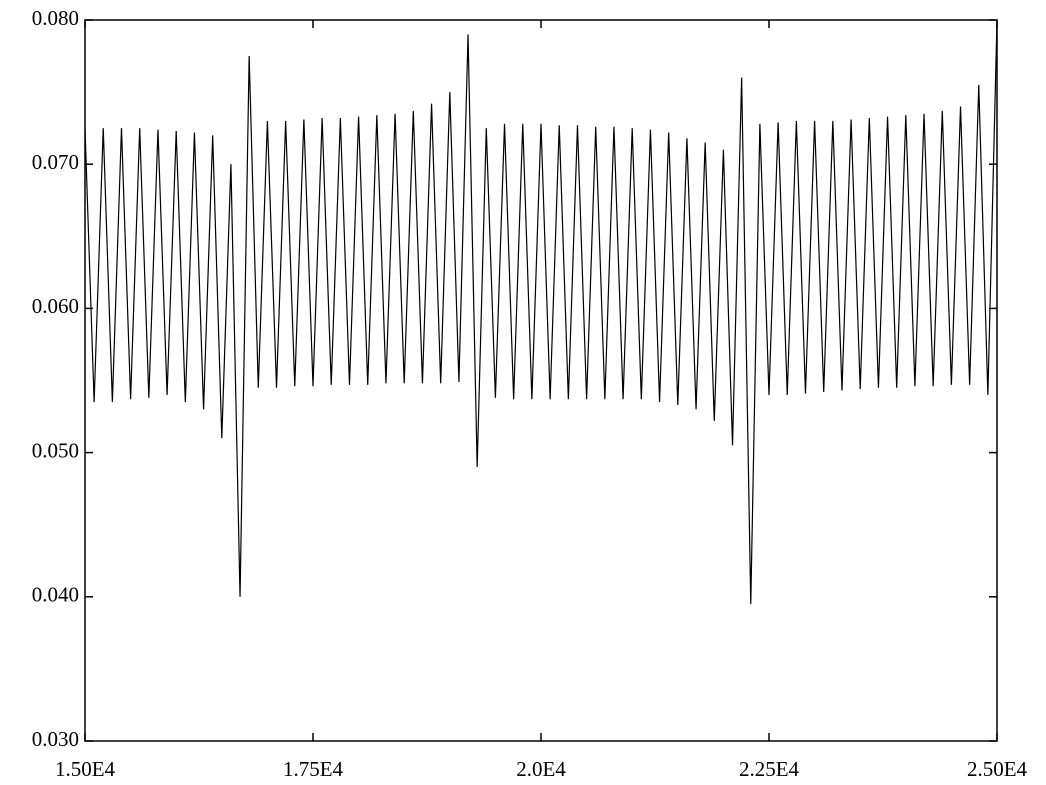 Image resolution: width=1046 pixels, height=785 pixels. I want to click on x-tick-label: 2.50E4, so click(997, 769).